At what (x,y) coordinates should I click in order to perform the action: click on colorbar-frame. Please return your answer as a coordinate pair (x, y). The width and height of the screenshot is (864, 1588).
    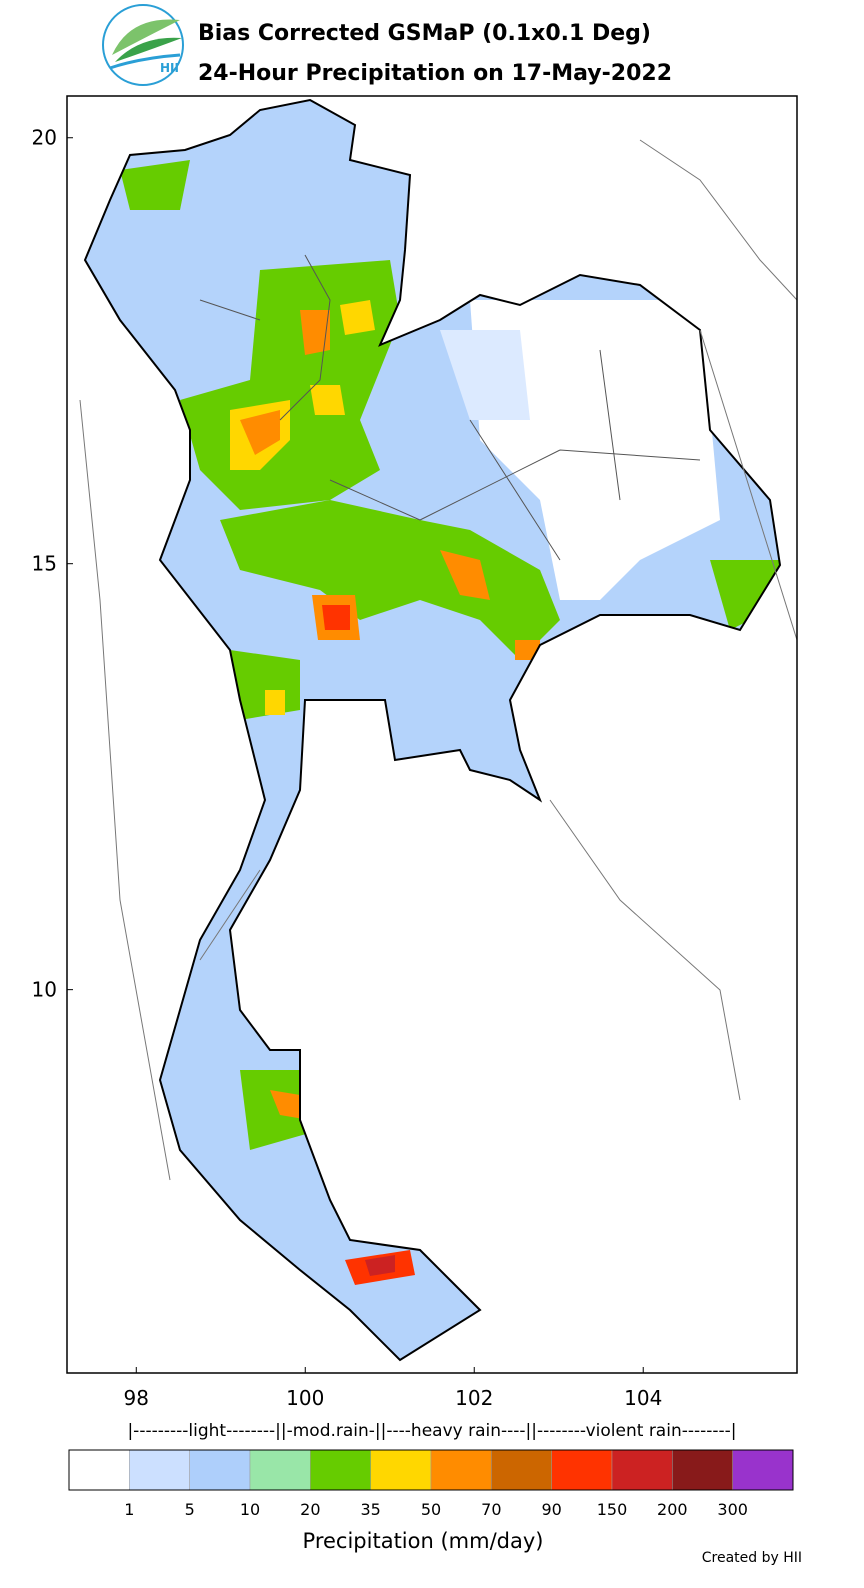
    Looking at the image, I should click on (431, 1470).